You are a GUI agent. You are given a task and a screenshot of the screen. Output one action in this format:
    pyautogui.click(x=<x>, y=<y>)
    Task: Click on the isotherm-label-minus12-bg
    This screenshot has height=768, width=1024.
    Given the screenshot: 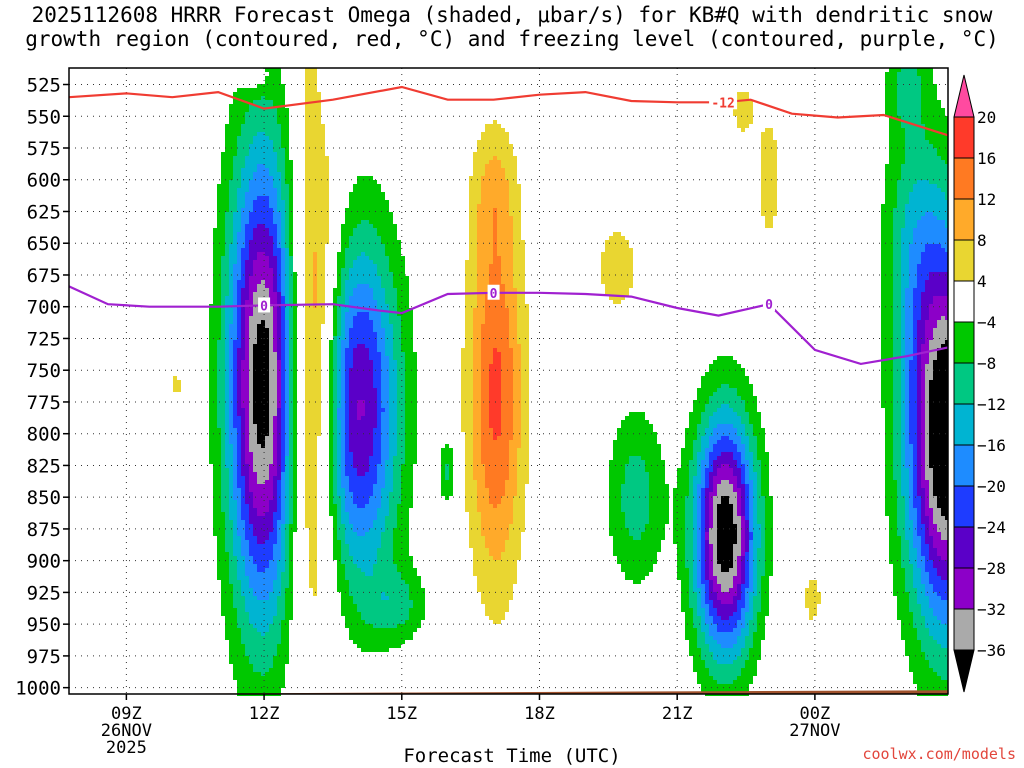 What is the action you would take?
    pyautogui.click(x=723, y=102)
    